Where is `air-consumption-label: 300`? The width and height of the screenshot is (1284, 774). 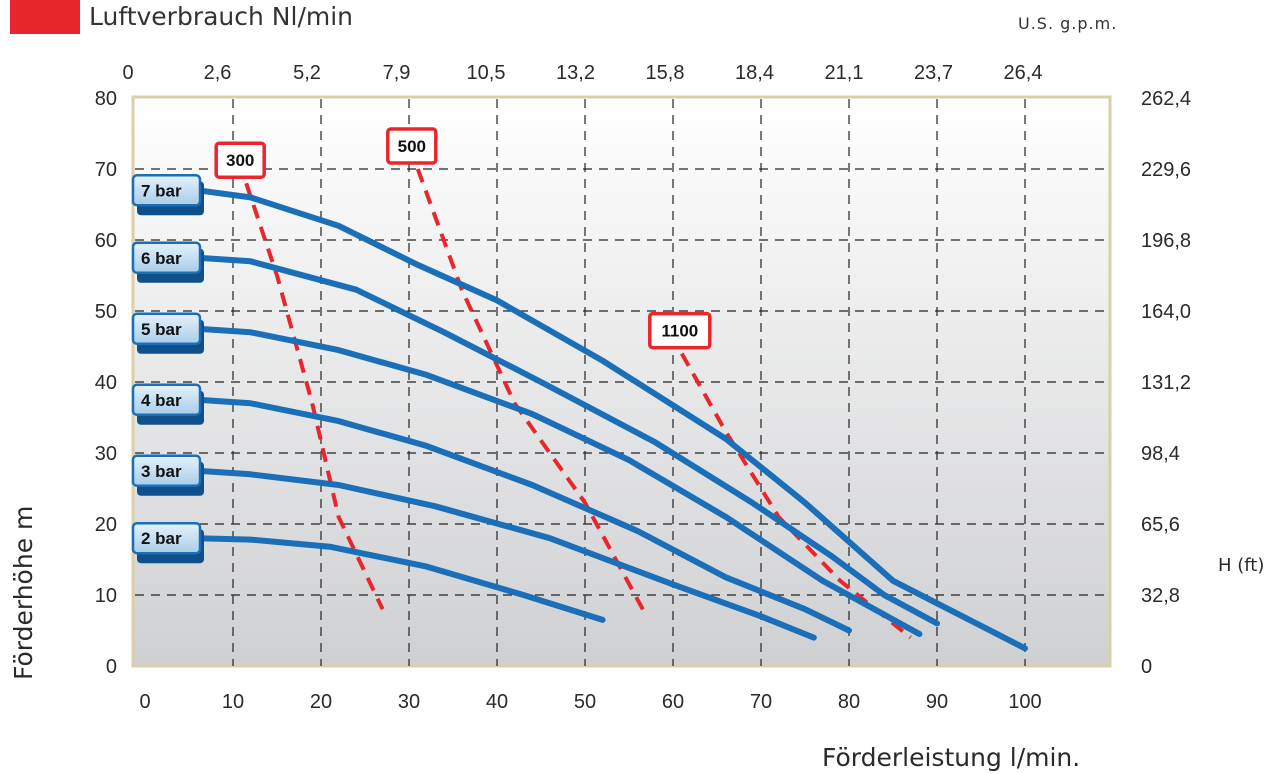 air-consumption-label: 300 is located at coordinates (240, 160).